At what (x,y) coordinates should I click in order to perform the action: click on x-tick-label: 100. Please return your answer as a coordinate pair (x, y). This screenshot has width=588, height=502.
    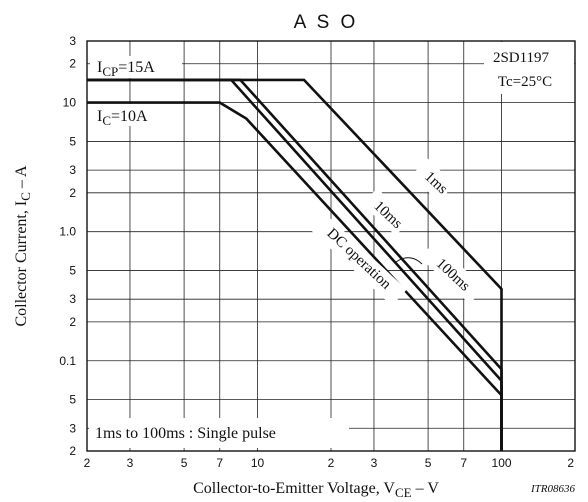
    Looking at the image, I should click on (502, 463).